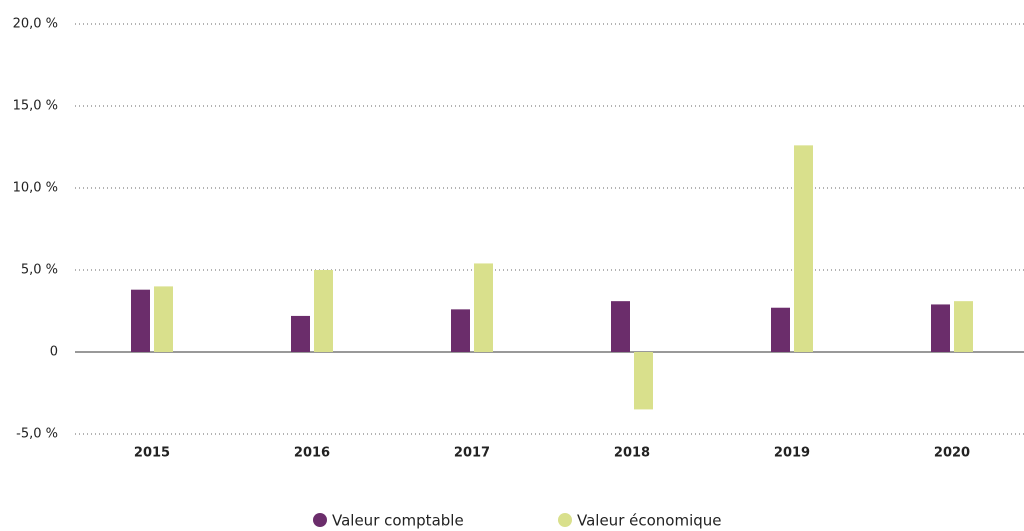  Describe the element at coordinates (54, 352) in the screenshot. I see `y-tick-label: 0` at that location.